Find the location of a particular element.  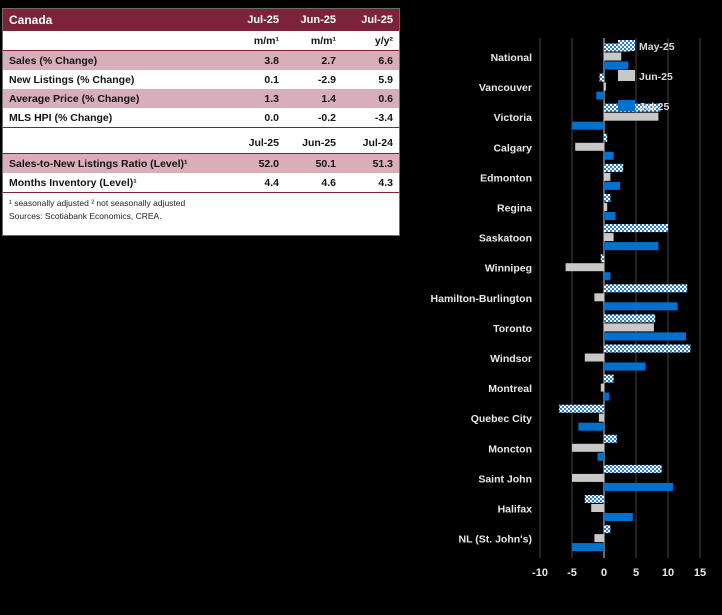

row-value: 4.6 is located at coordinates (328, 182).